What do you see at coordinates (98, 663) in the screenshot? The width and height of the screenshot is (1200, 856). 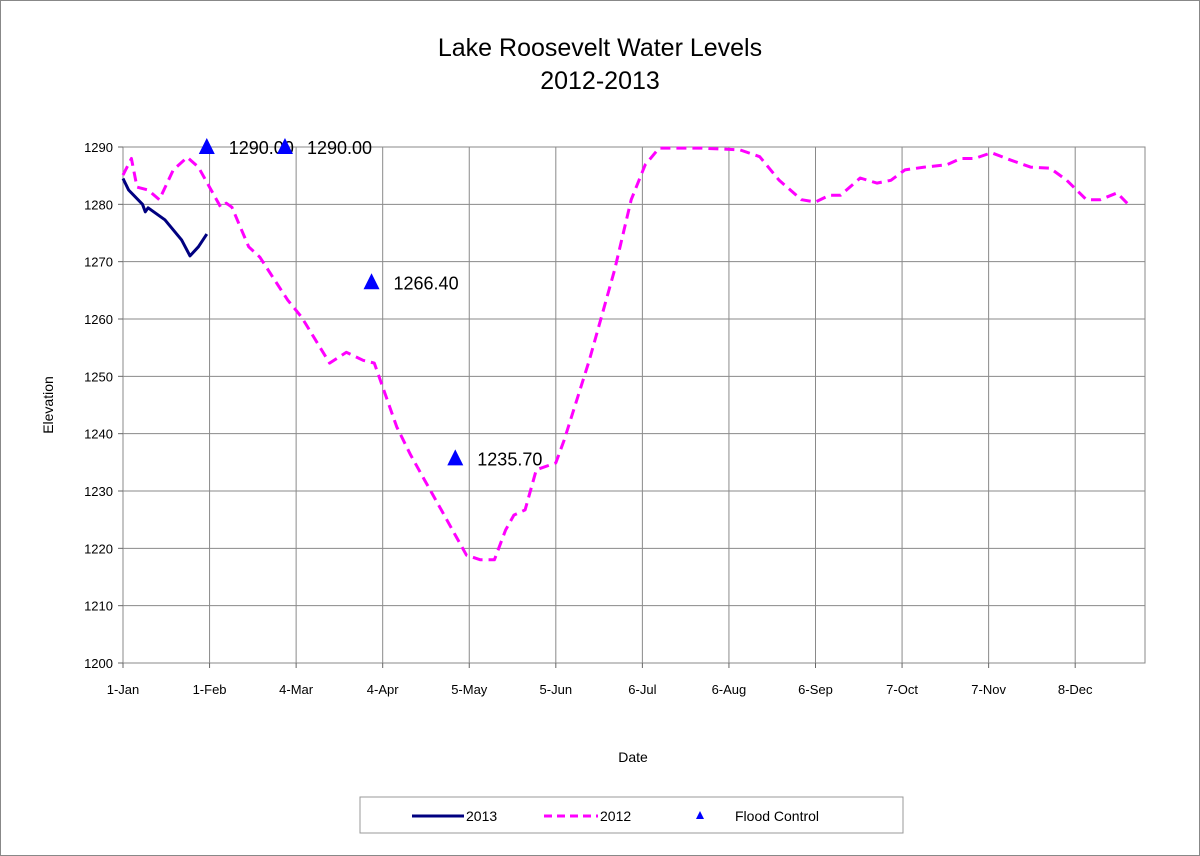 I see `y-tick-label: 1200` at bounding box center [98, 663].